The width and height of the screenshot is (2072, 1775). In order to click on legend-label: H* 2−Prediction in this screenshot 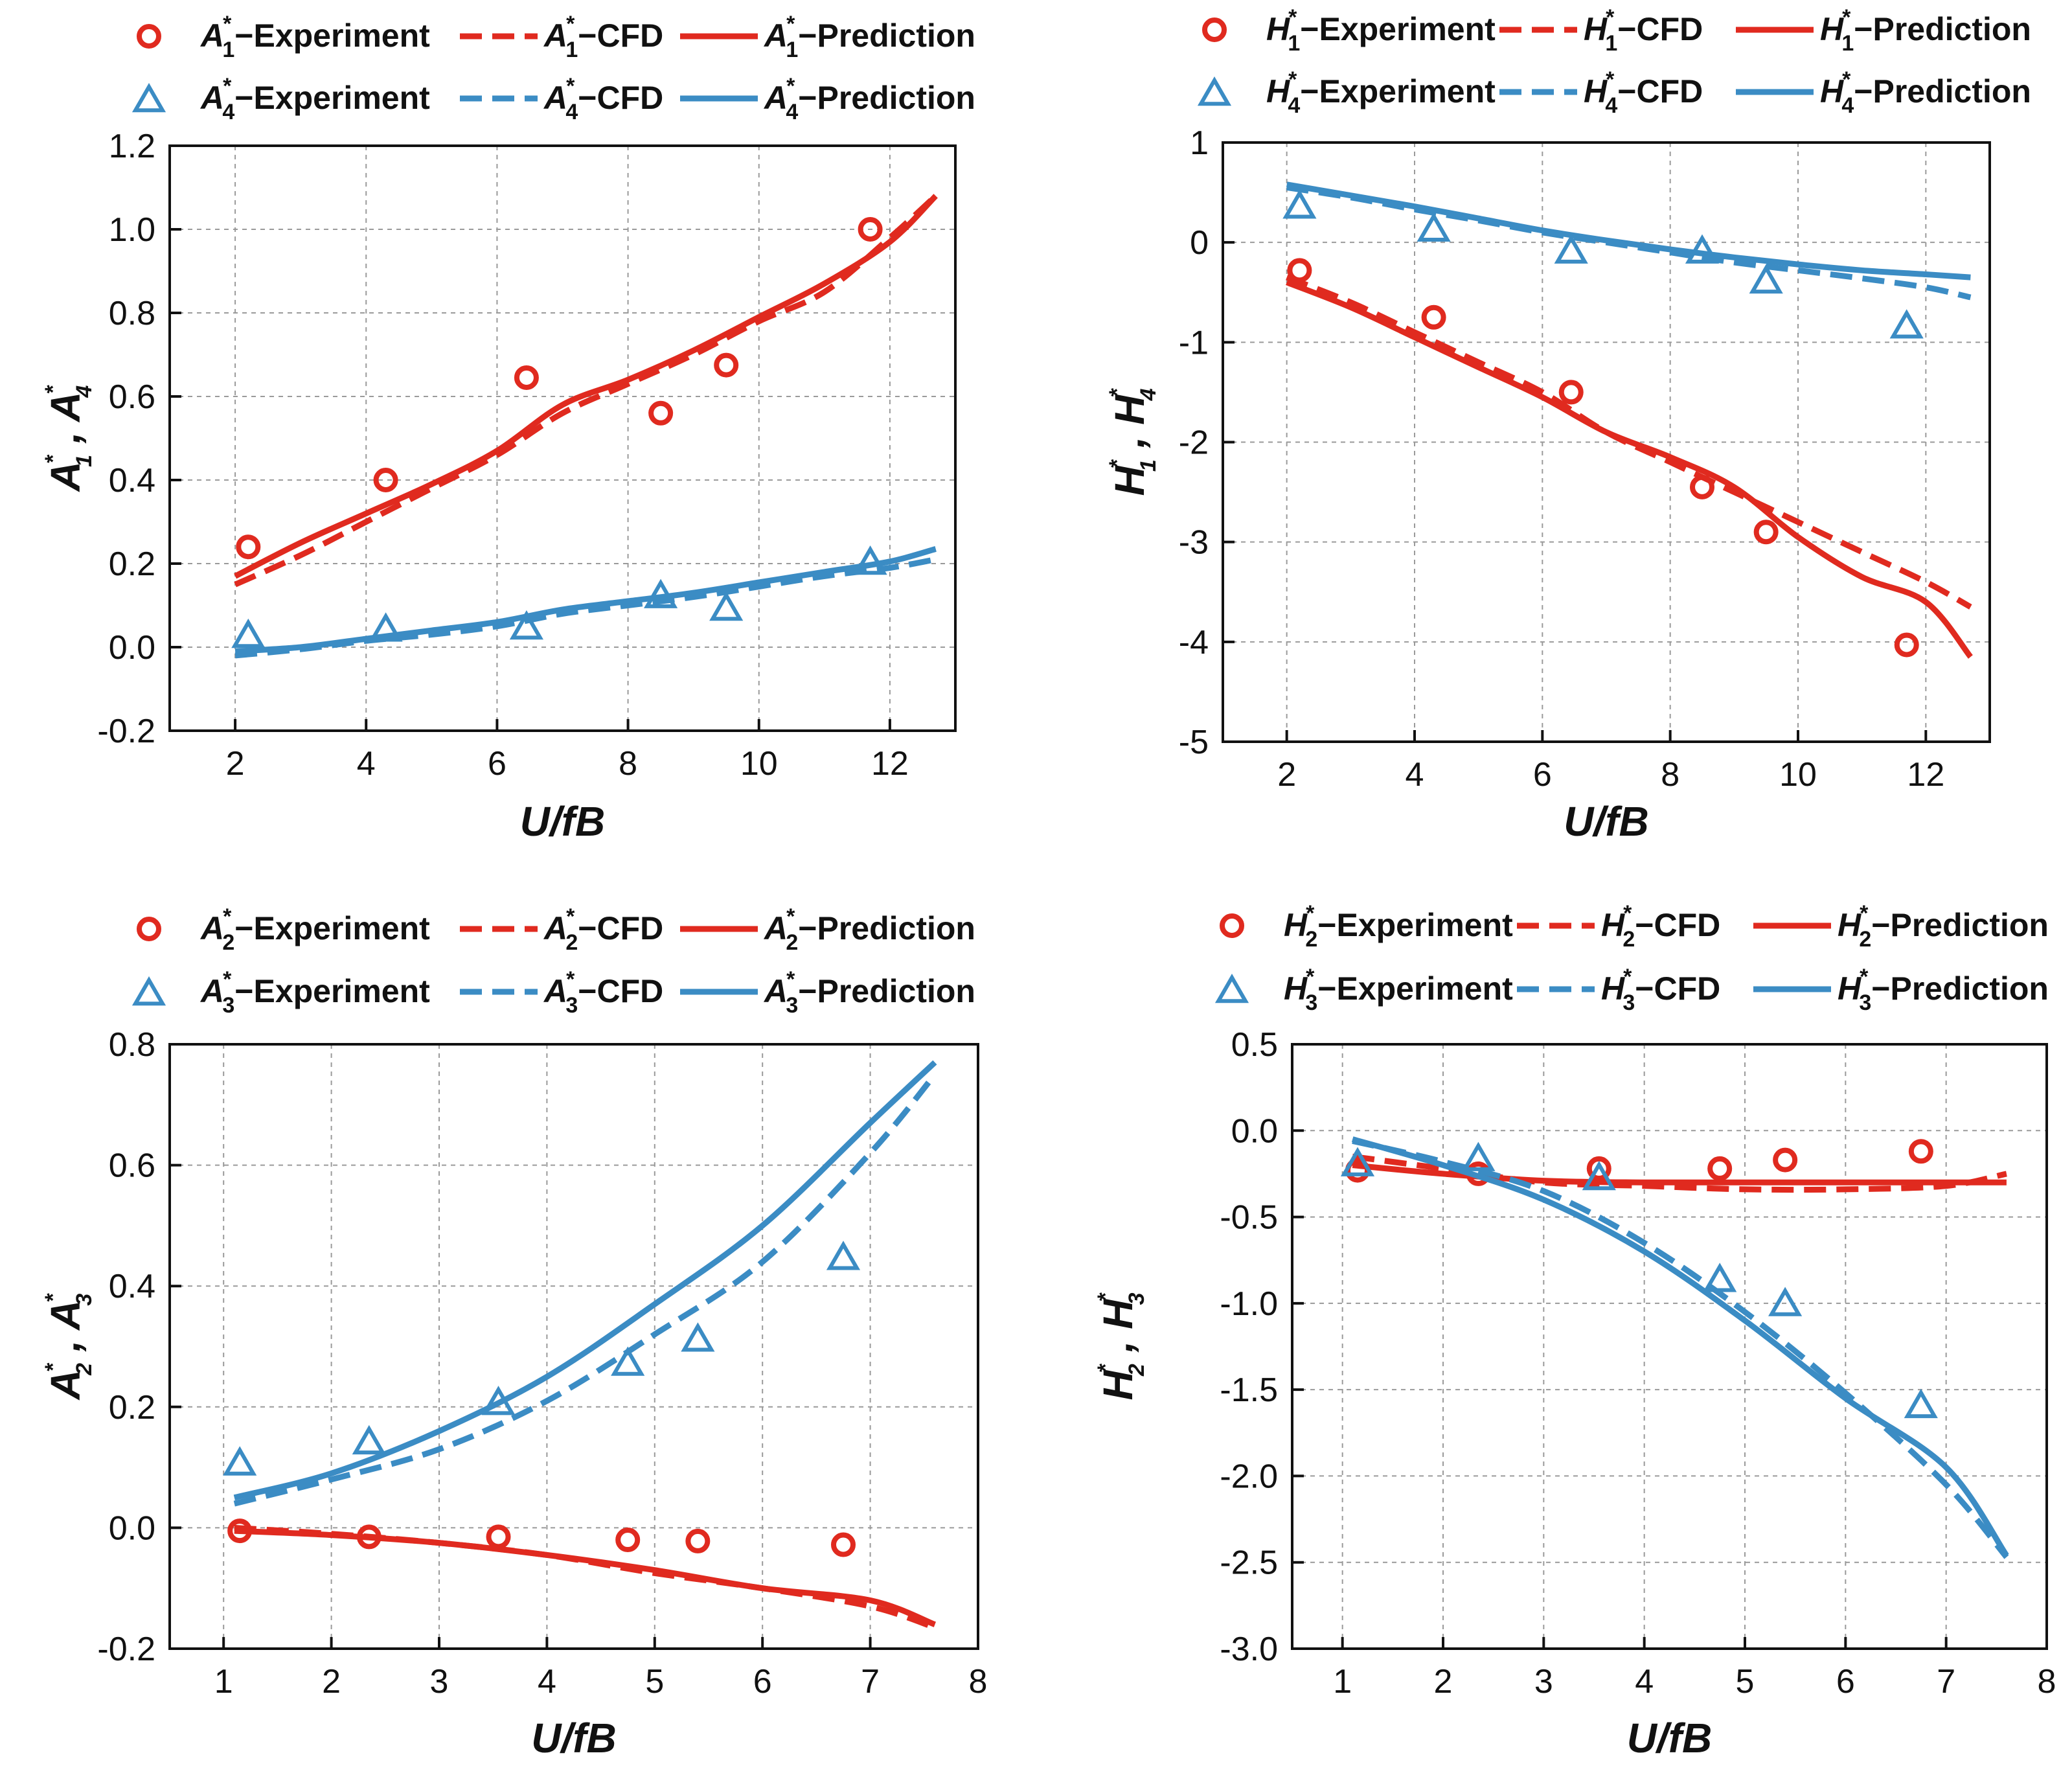, I will do `click(1943, 926)`.